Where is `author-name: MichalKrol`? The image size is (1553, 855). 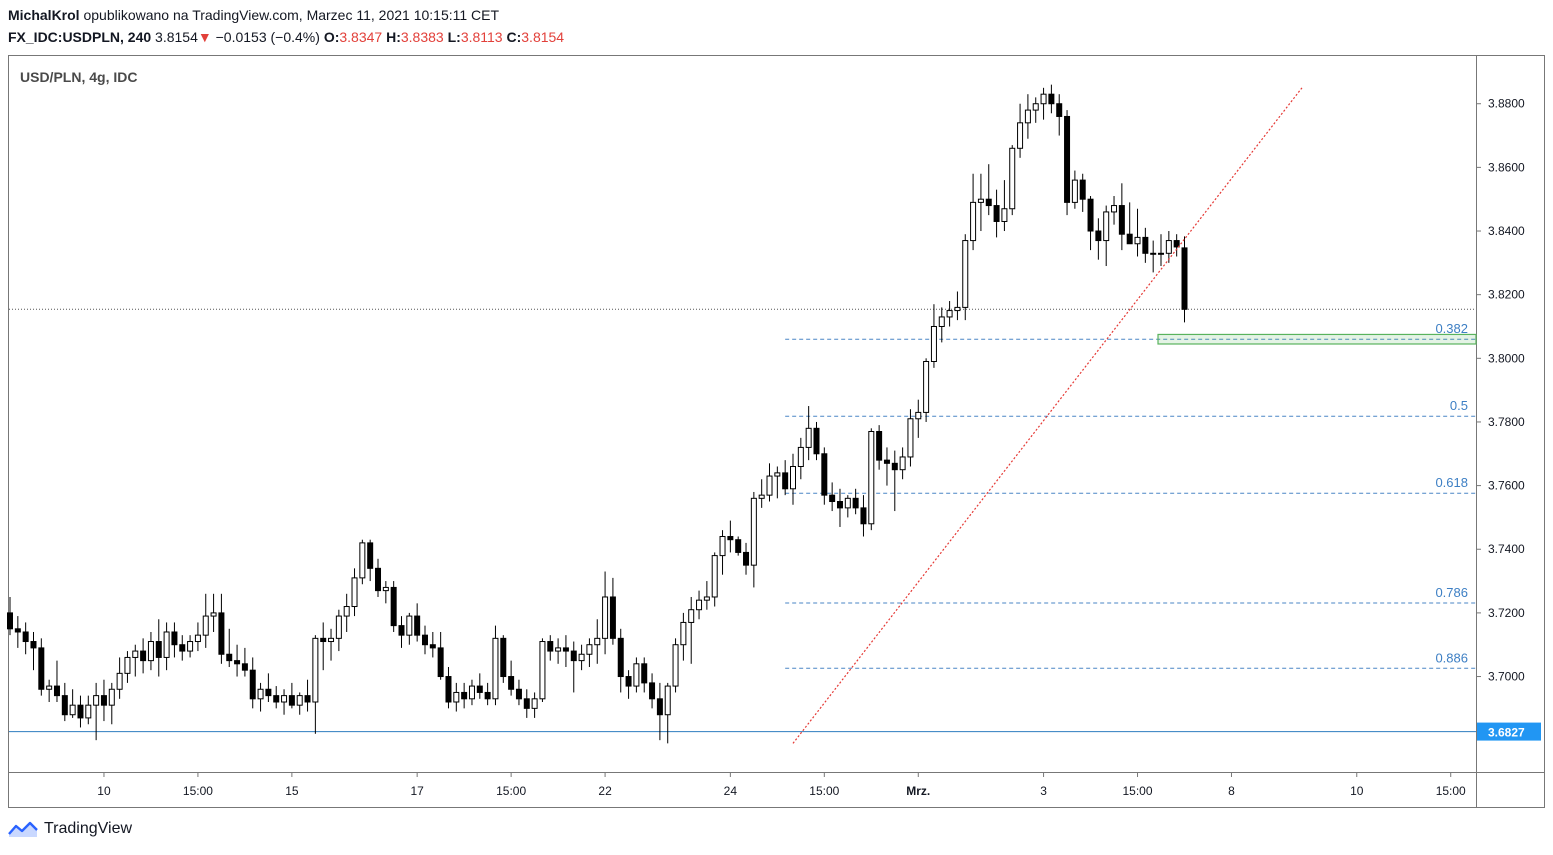 author-name: MichalKrol is located at coordinates (44, 15).